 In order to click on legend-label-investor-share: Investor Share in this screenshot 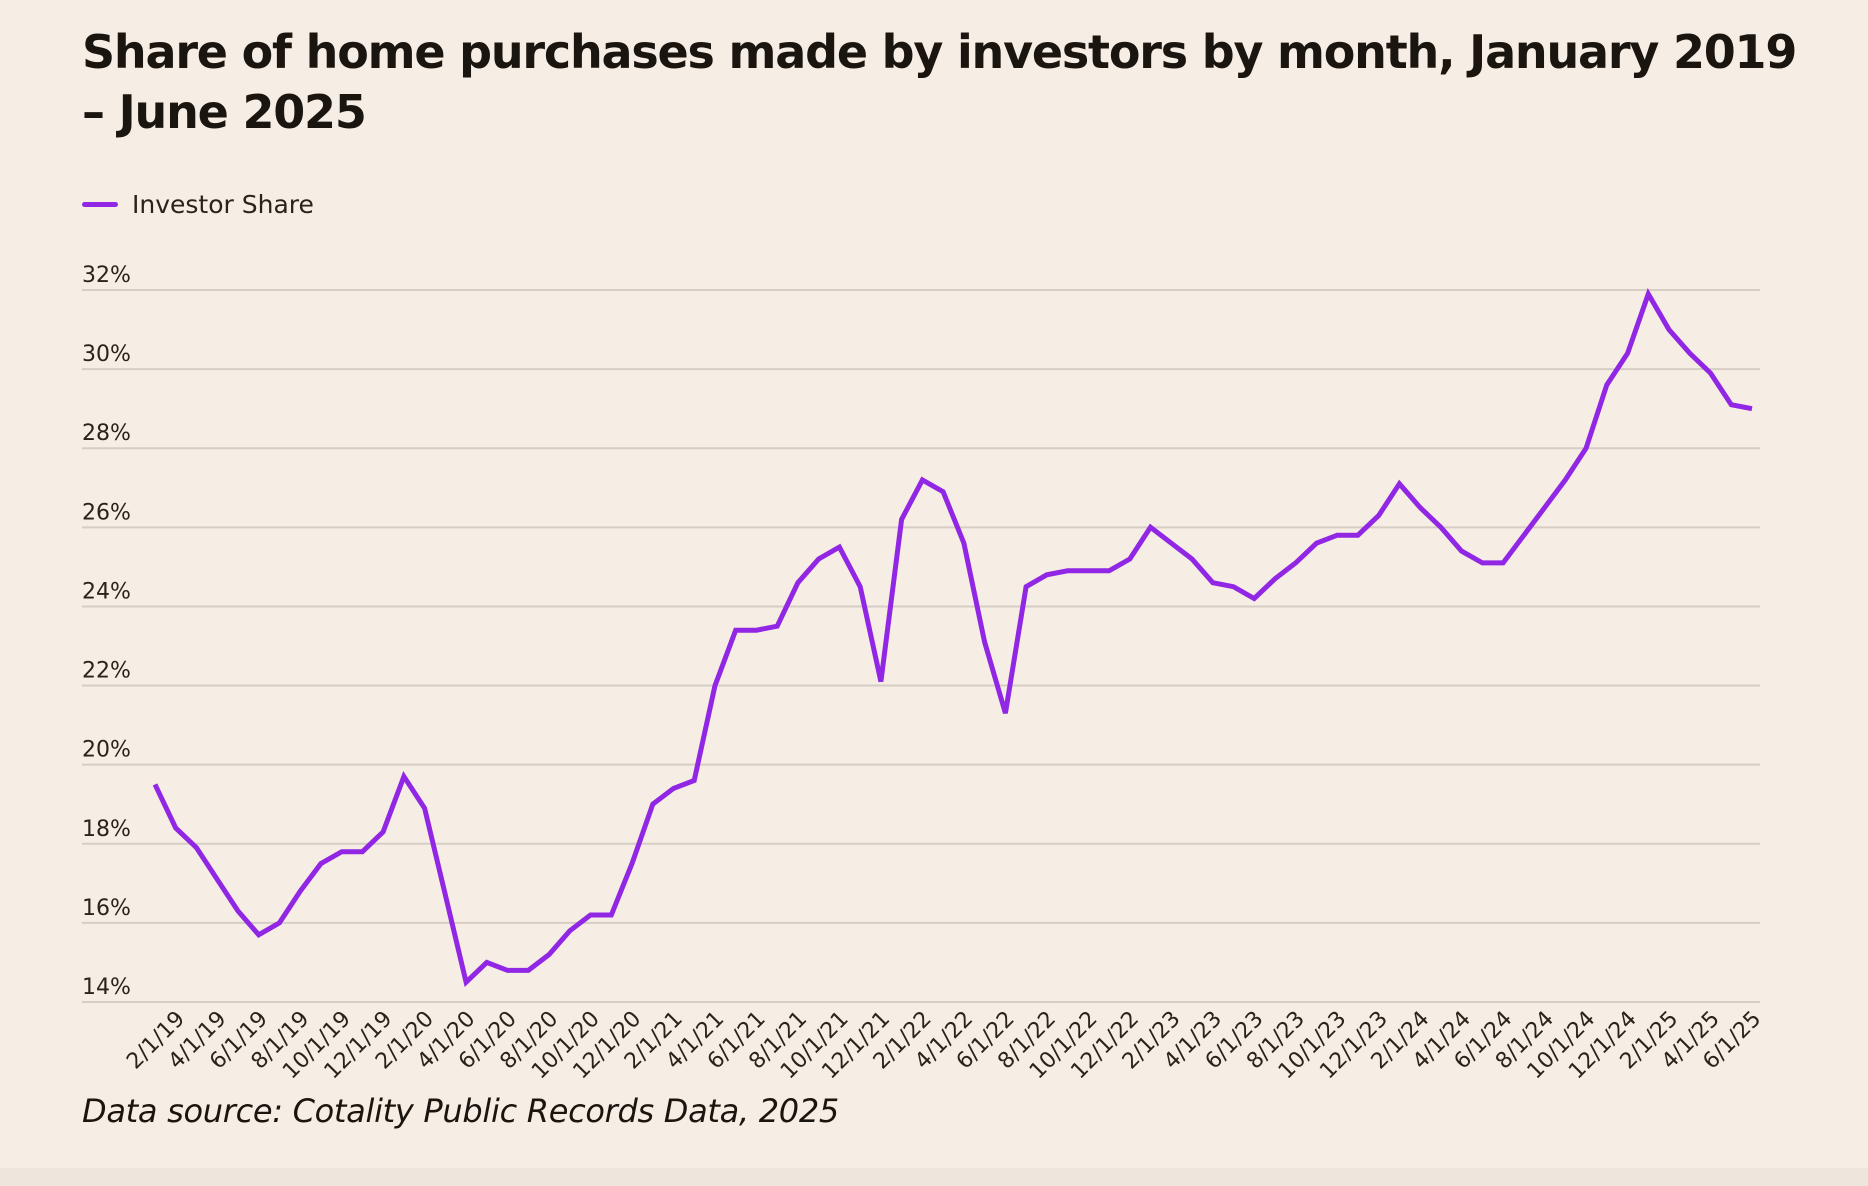, I will do `click(223, 204)`.